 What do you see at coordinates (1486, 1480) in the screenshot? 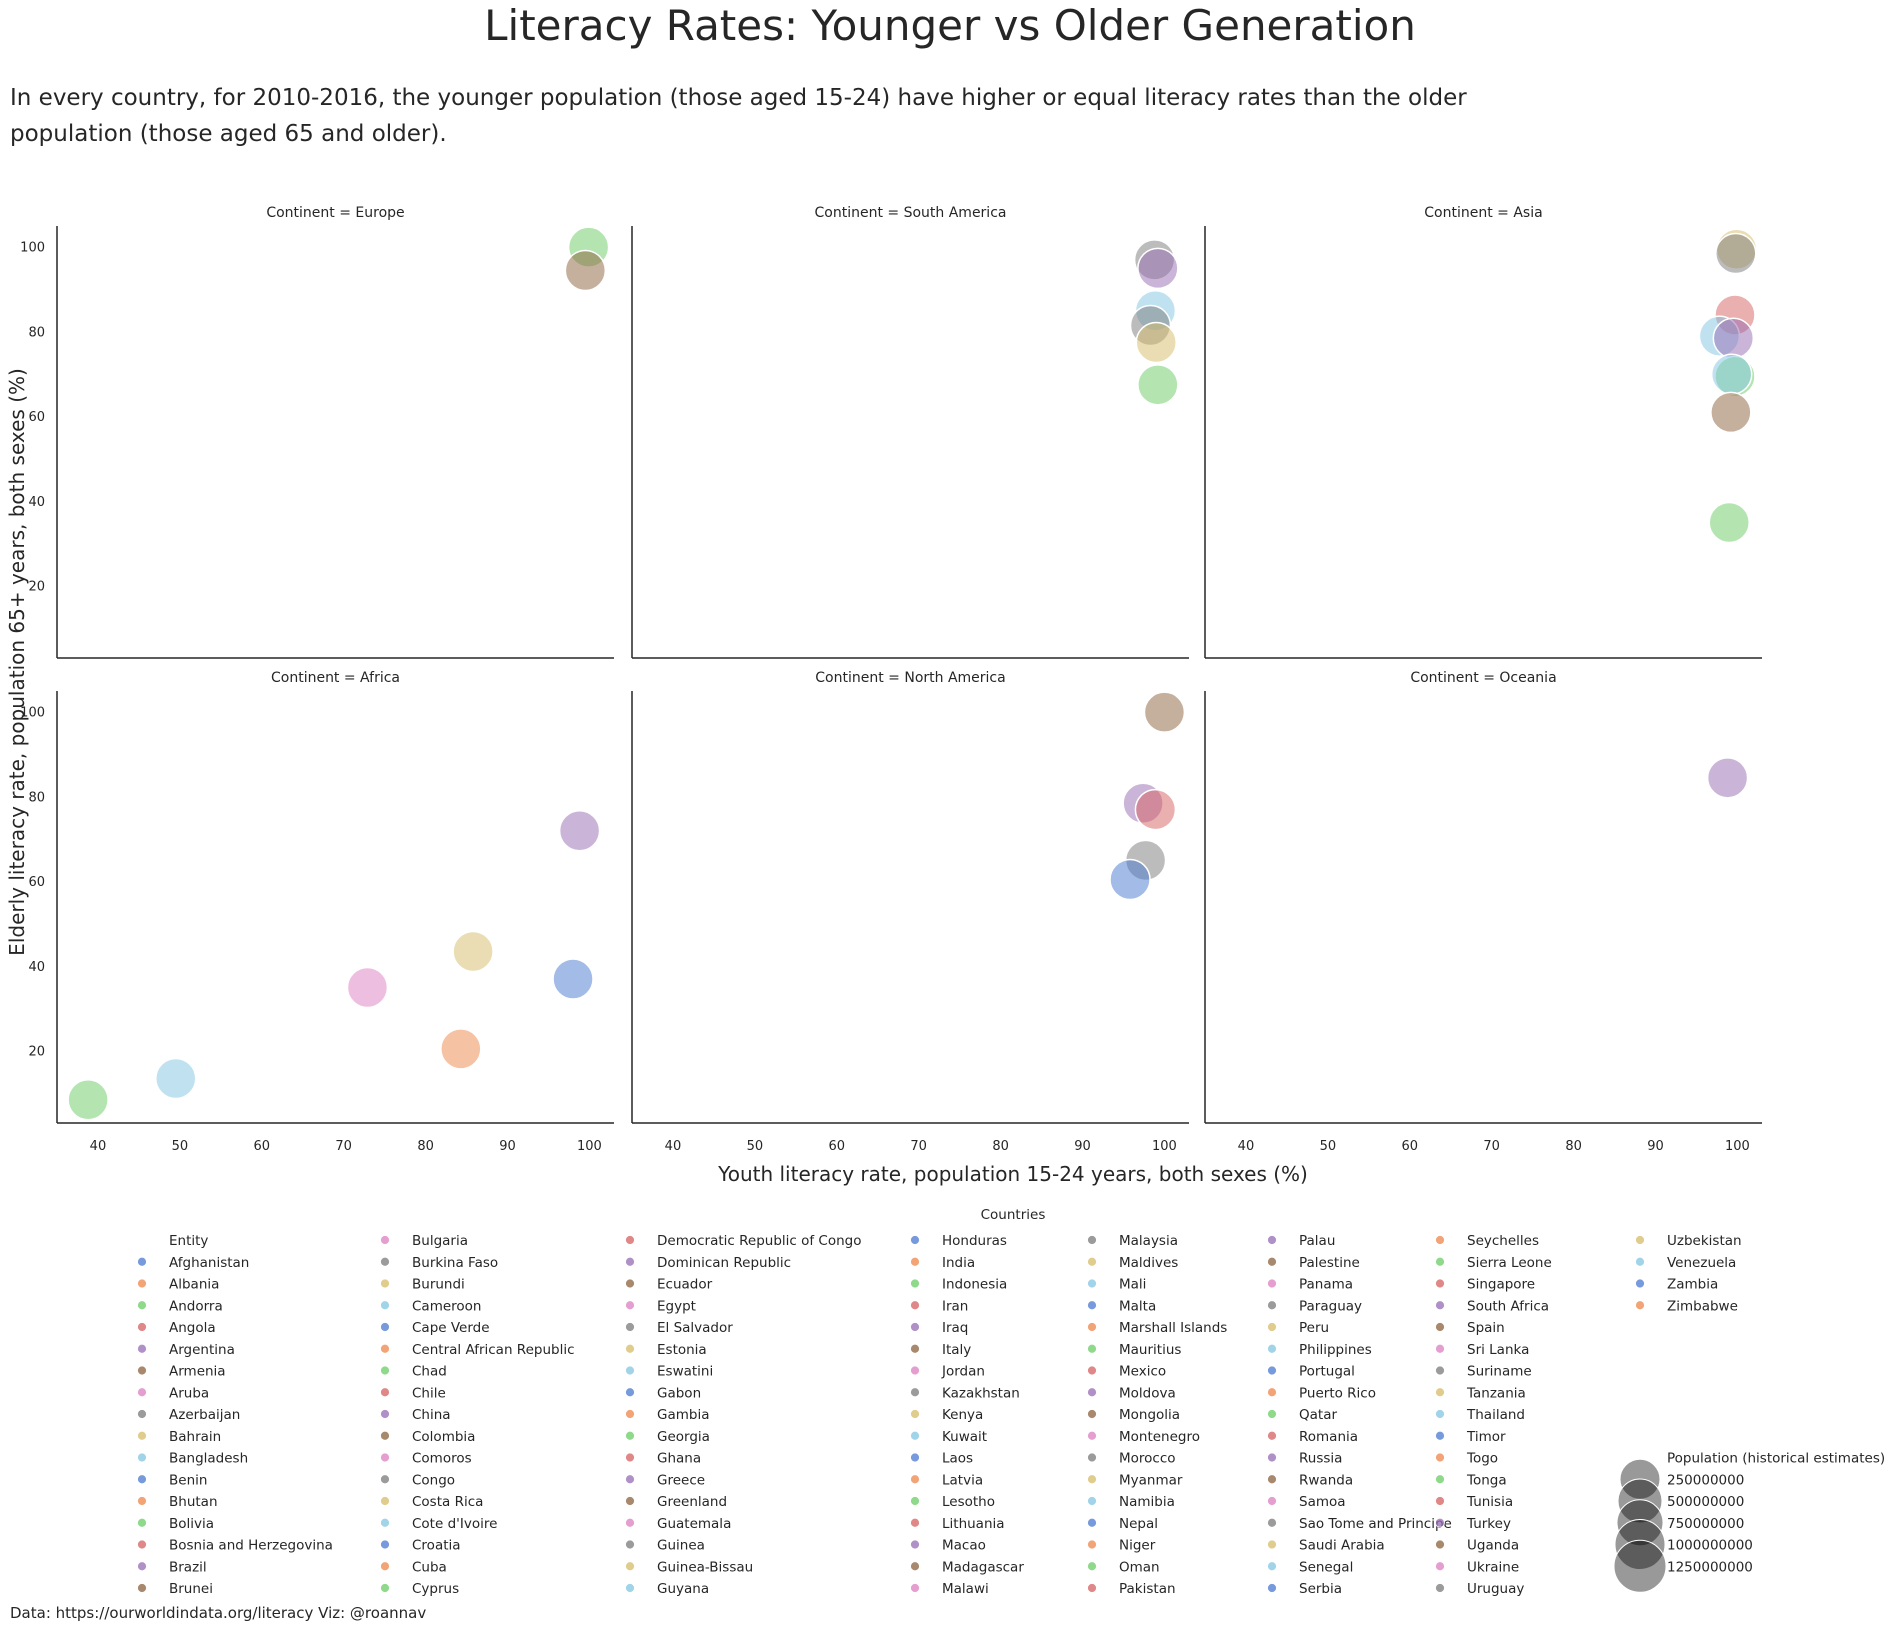
I see `legend-entry: Tonga` at bounding box center [1486, 1480].